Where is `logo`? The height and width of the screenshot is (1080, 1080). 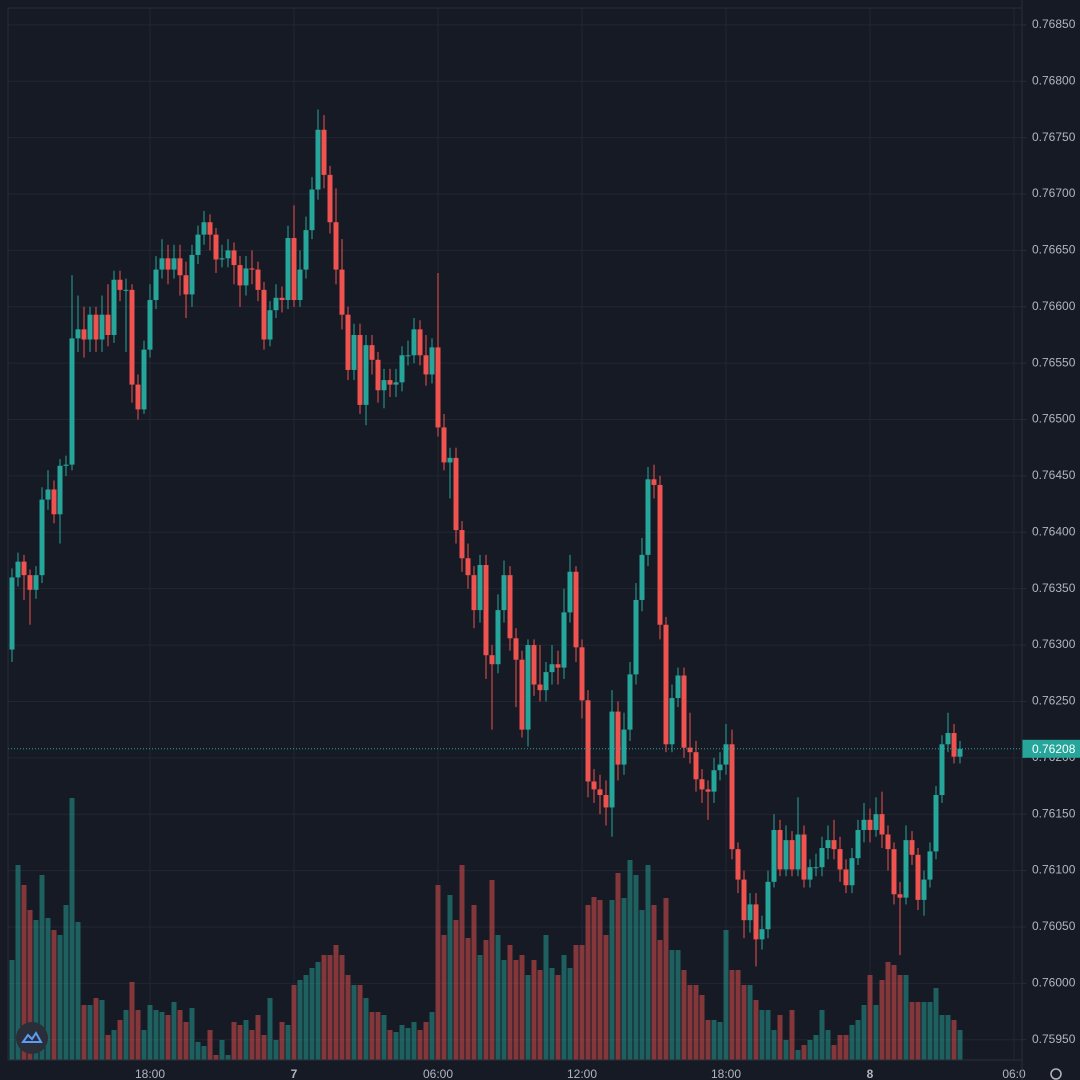
logo is located at coordinates (32, 1038).